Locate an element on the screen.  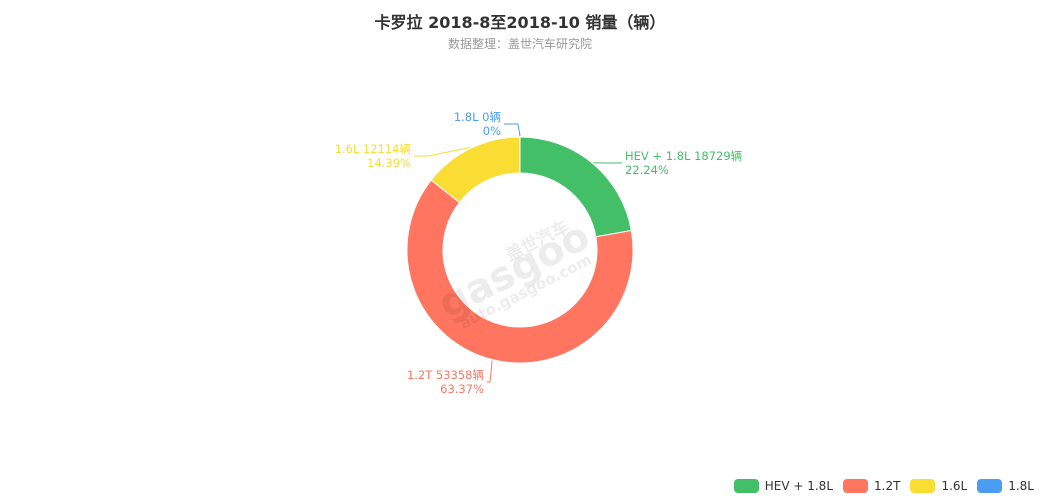
legend-item: HEV + 1.8L is located at coordinates (783, 486).